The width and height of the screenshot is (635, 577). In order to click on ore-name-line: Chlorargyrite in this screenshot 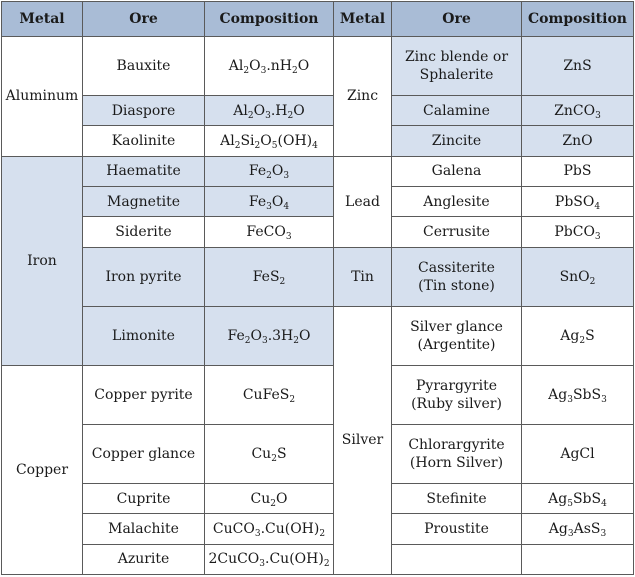, I will do `click(456, 444)`.